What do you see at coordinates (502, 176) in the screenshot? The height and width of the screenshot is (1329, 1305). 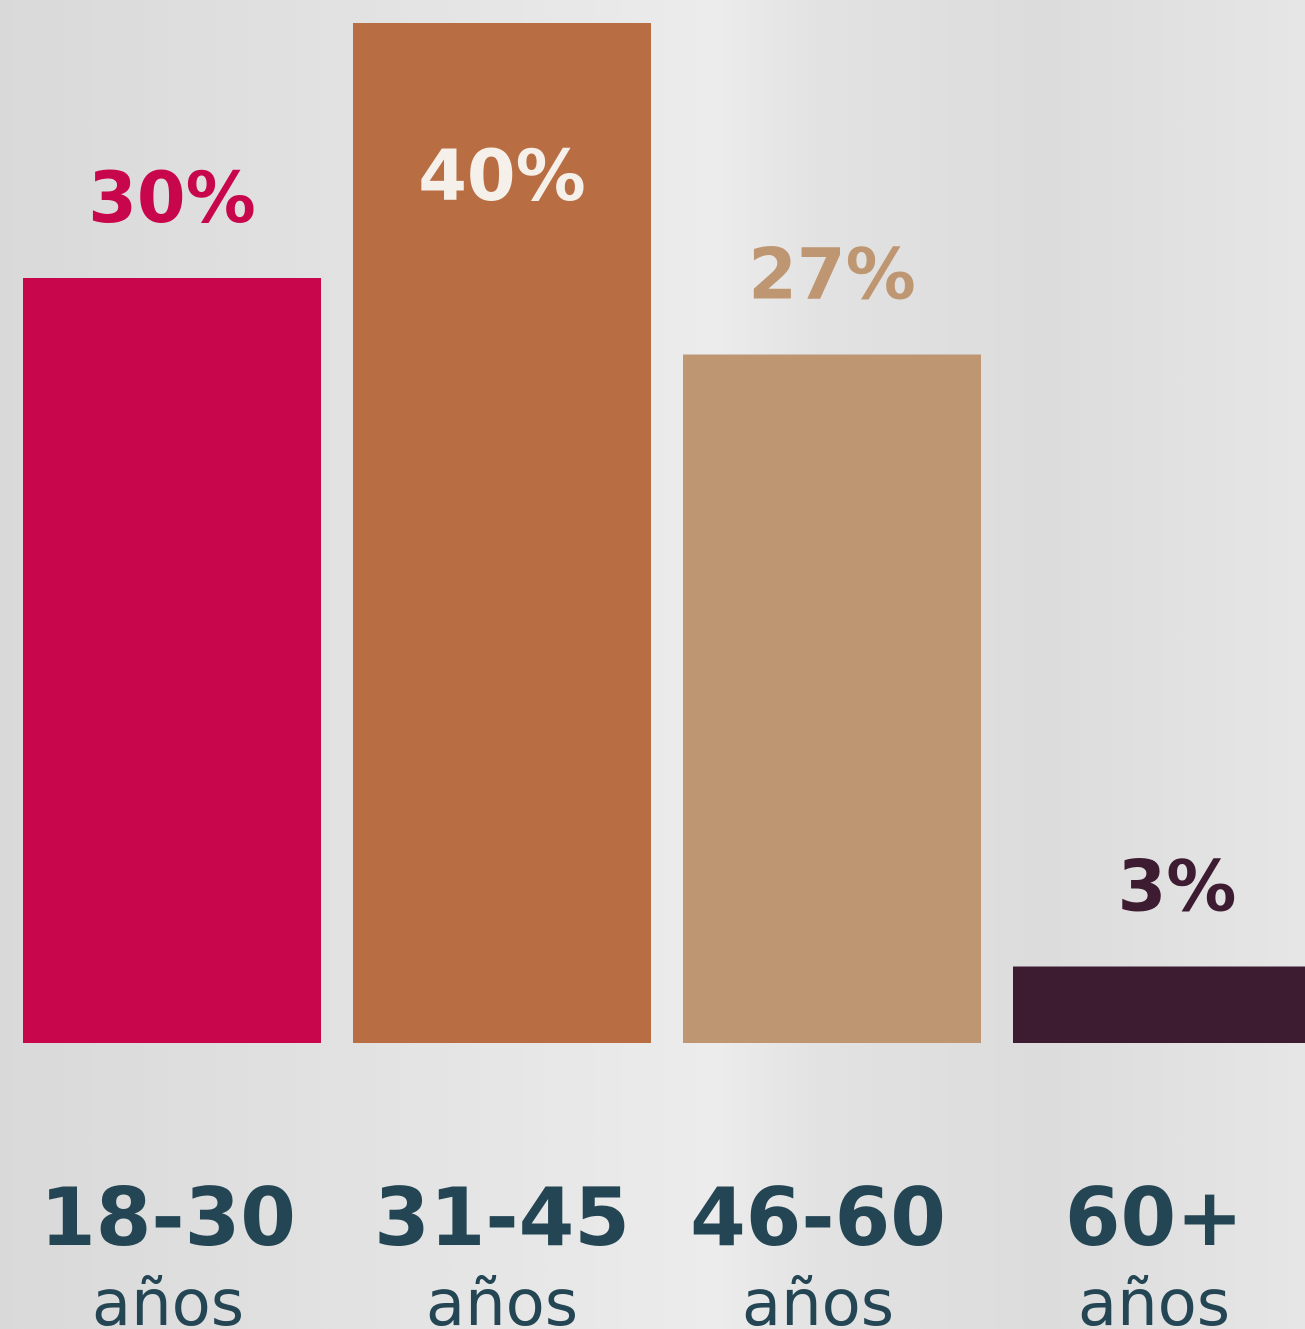 I see `data-label-31-45: 40%` at bounding box center [502, 176].